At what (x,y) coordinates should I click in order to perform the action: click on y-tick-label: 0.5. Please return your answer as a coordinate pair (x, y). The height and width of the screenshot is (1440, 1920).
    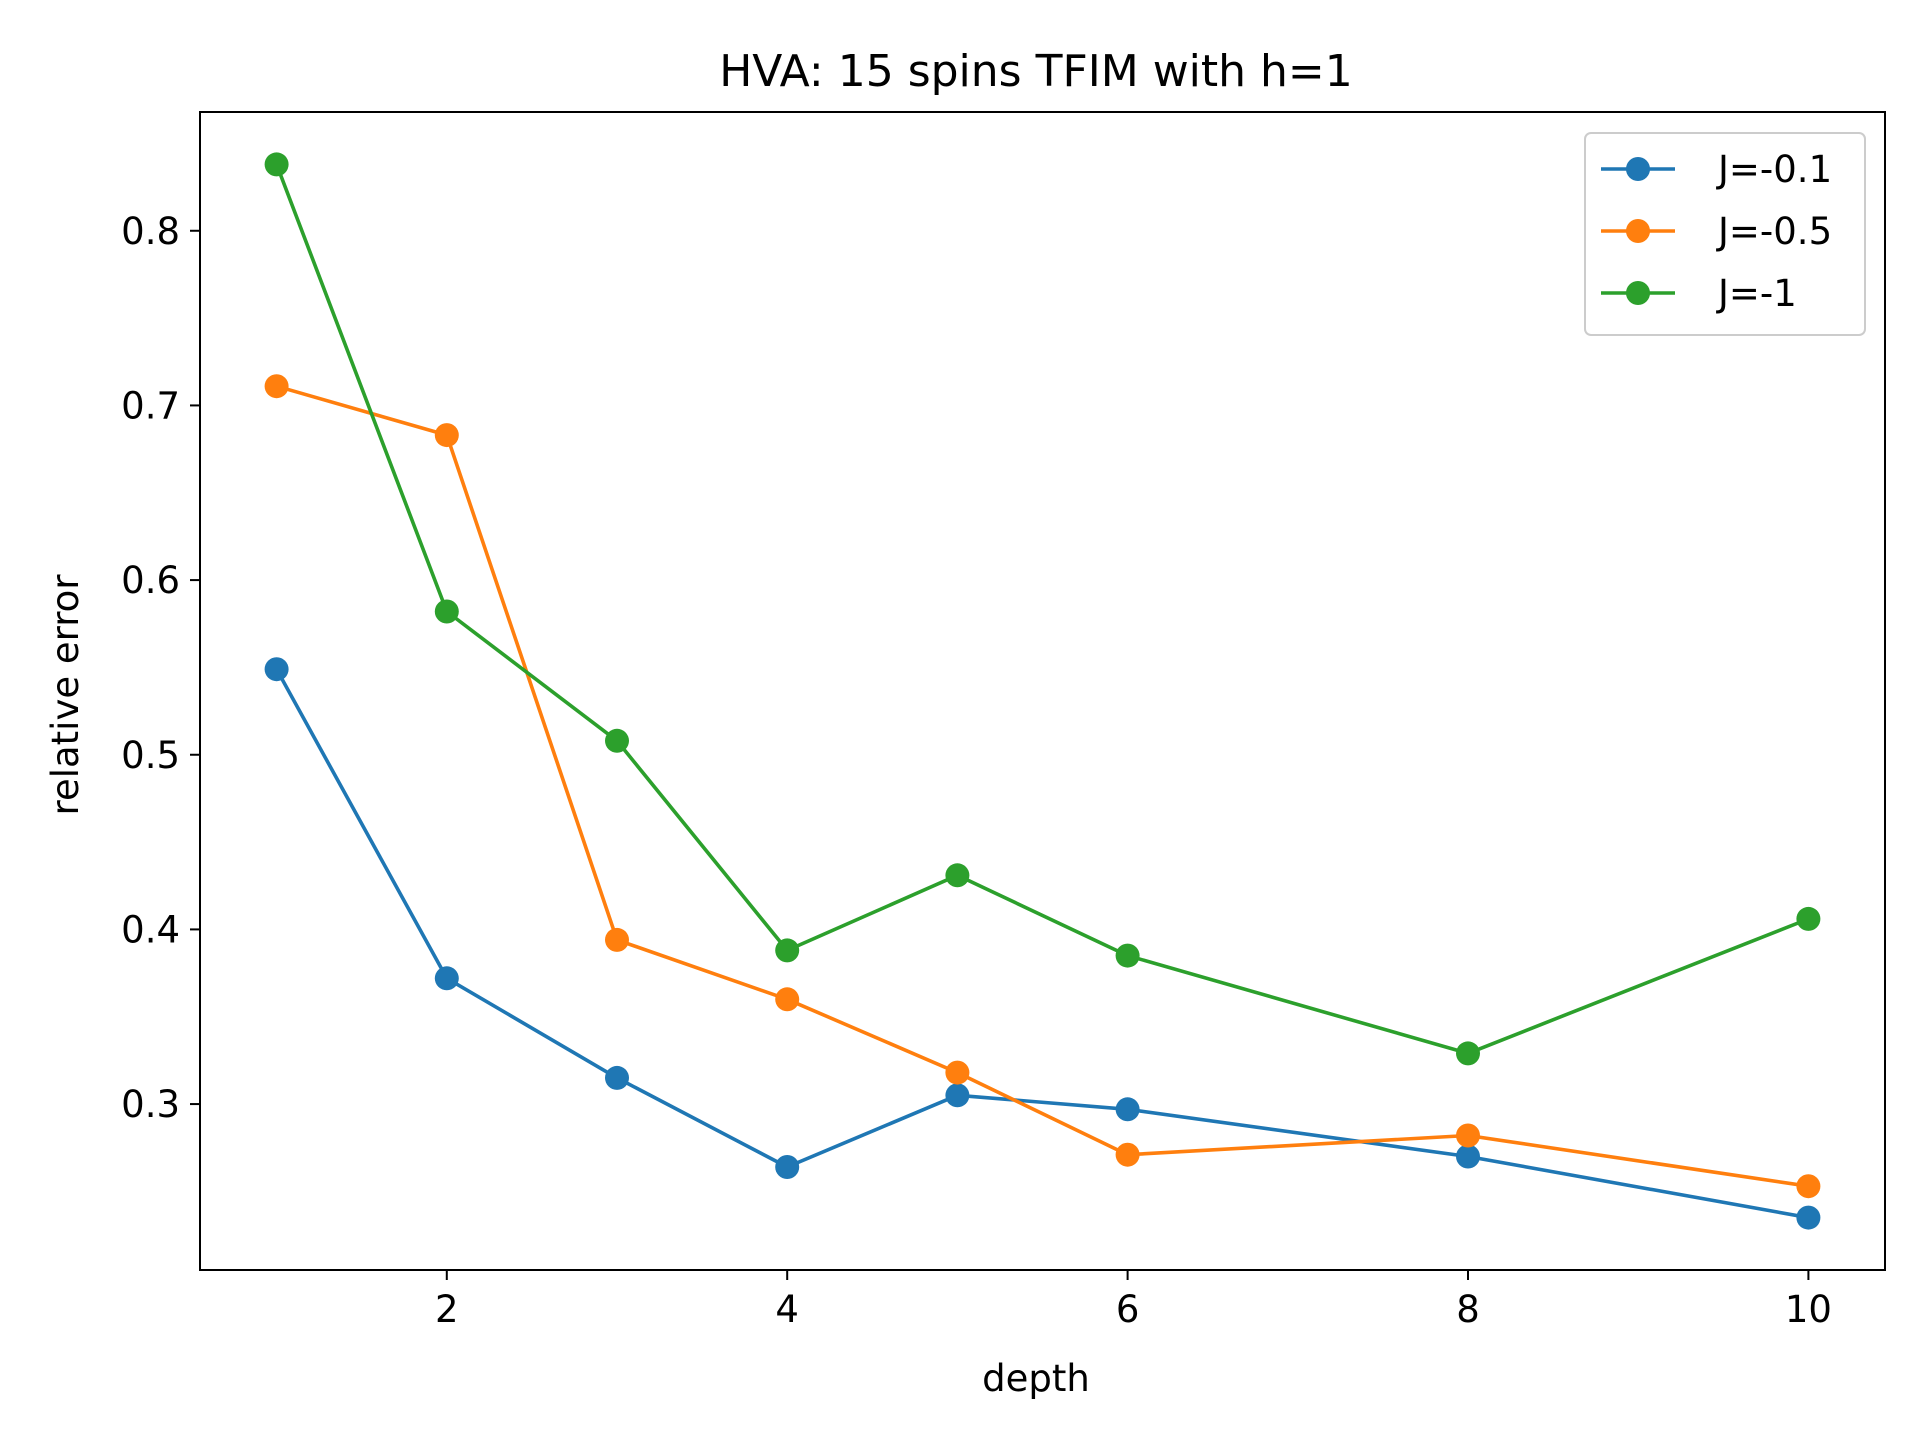
    Looking at the image, I should click on (150, 755).